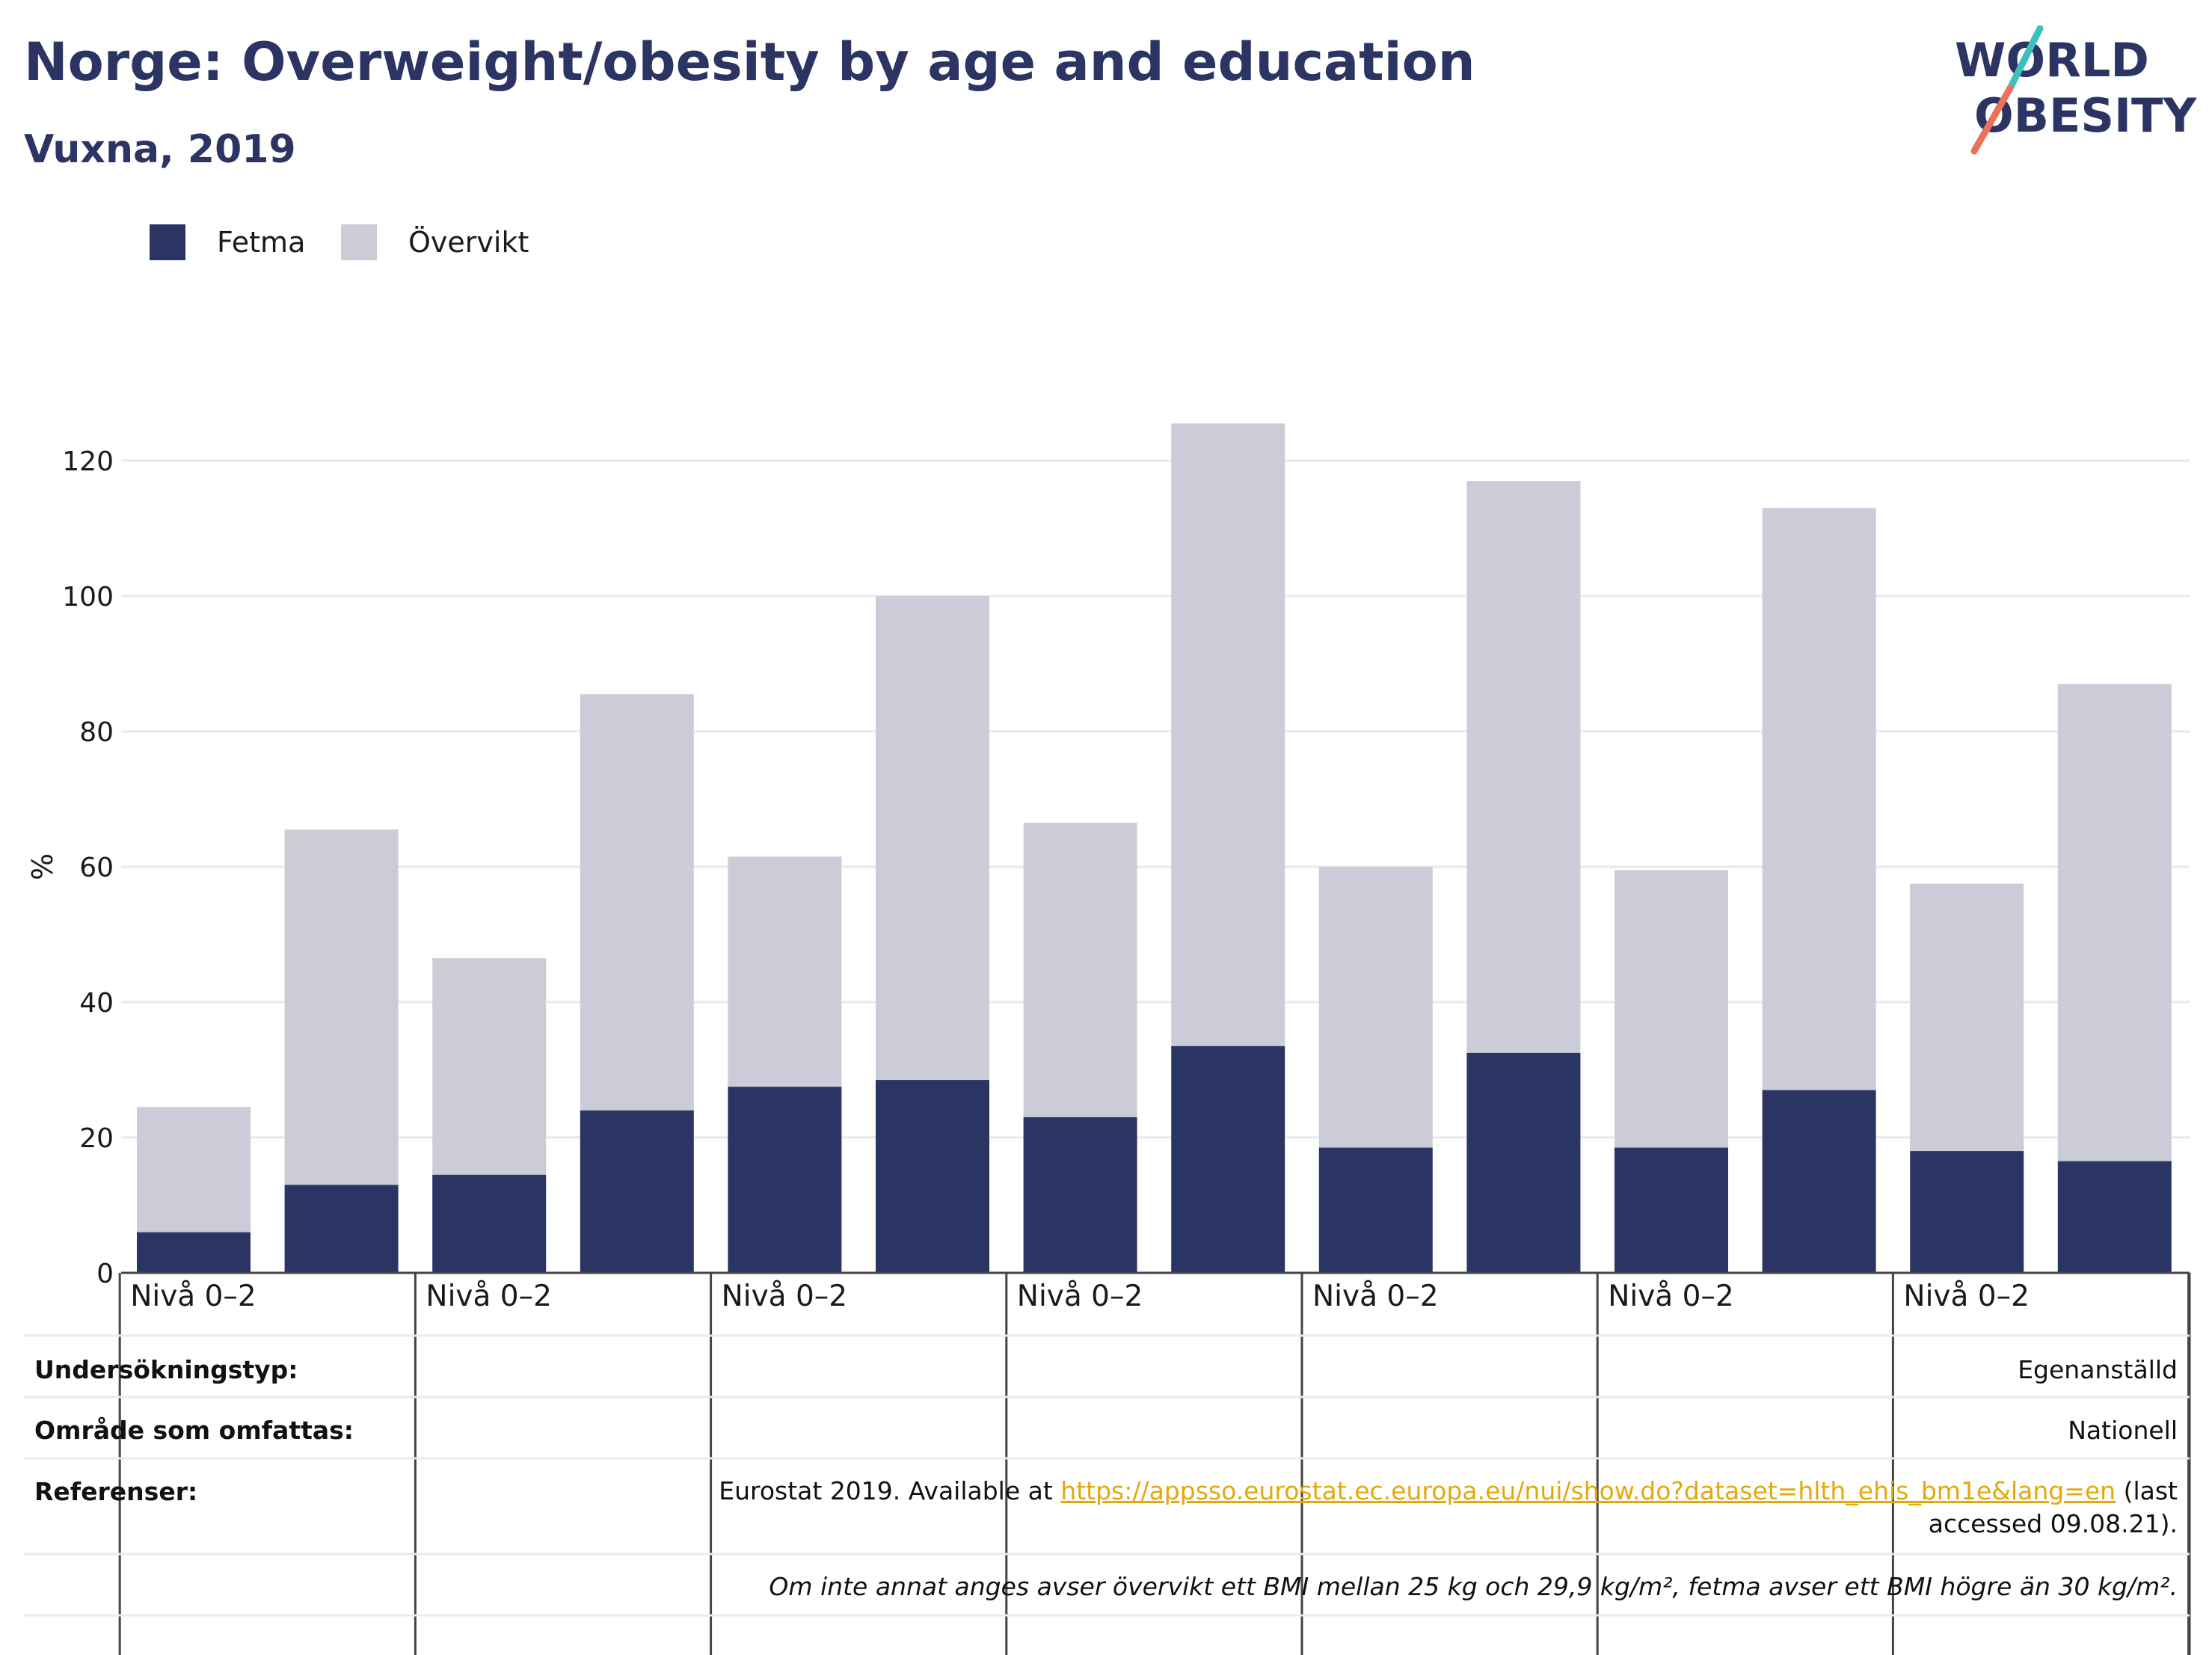 This screenshot has width=2212, height=1655. I want to click on legend-label-fetma: Fetma, so click(261, 242).